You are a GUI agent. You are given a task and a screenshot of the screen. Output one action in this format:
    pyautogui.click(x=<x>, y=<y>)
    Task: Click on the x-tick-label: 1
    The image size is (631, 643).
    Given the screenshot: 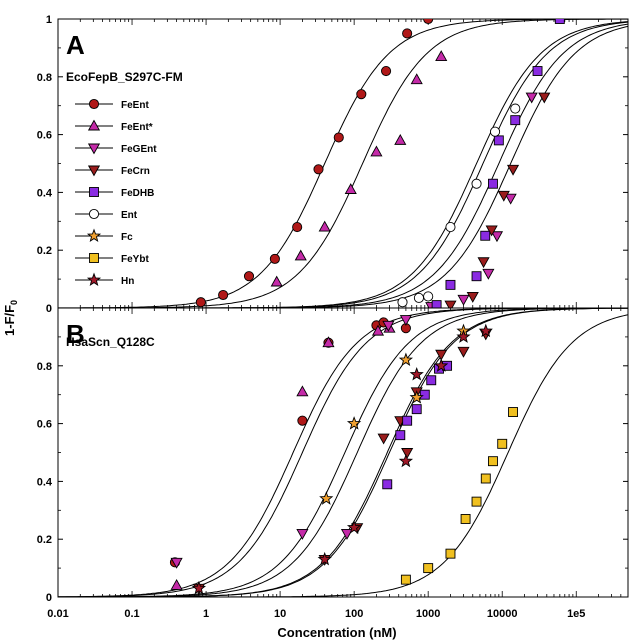 What is the action you would take?
    pyautogui.click(x=206, y=614)
    